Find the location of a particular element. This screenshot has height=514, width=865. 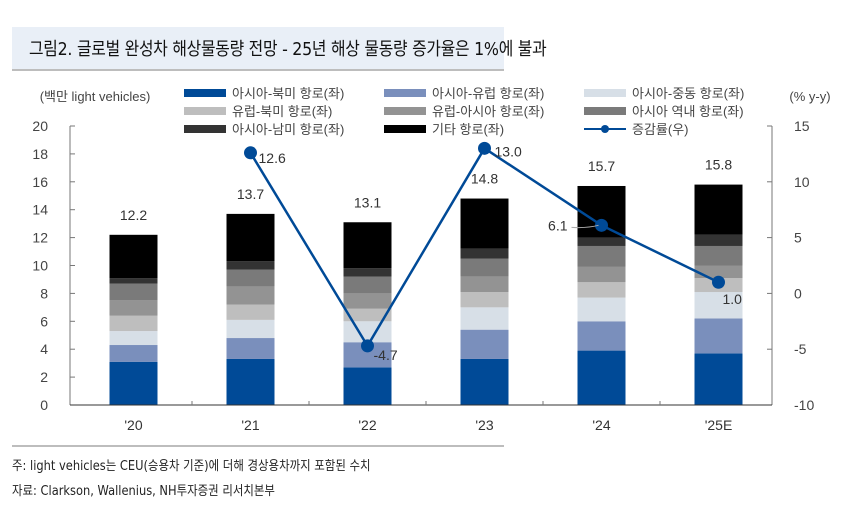

x-tick-label: '21 is located at coordinates (250, 425).